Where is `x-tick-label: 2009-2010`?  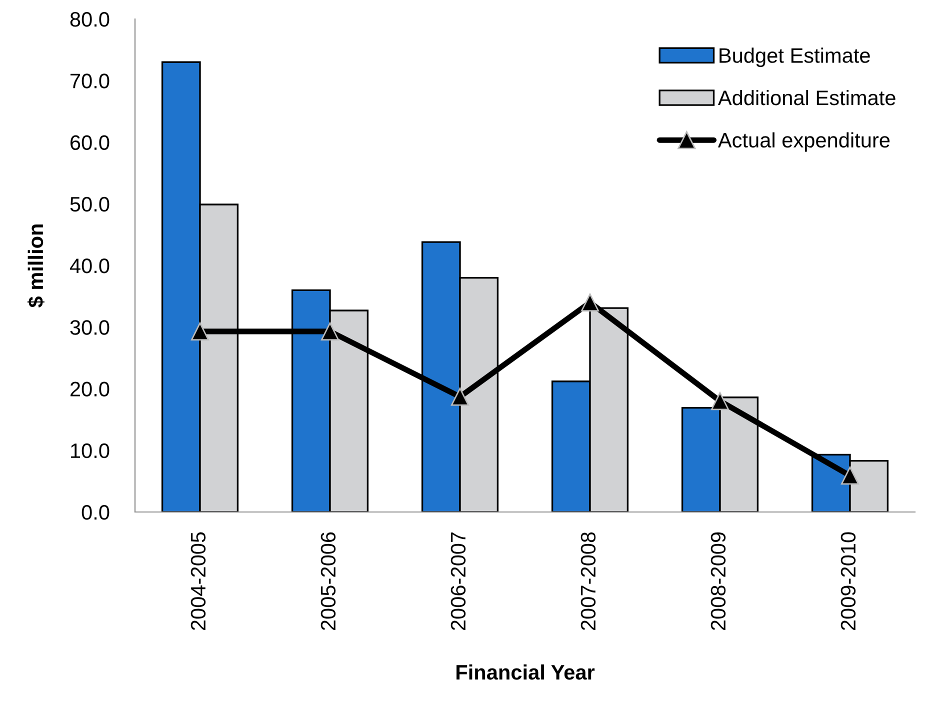 x-tick-label: 2009-2010 is located at coordinates (848, 581).